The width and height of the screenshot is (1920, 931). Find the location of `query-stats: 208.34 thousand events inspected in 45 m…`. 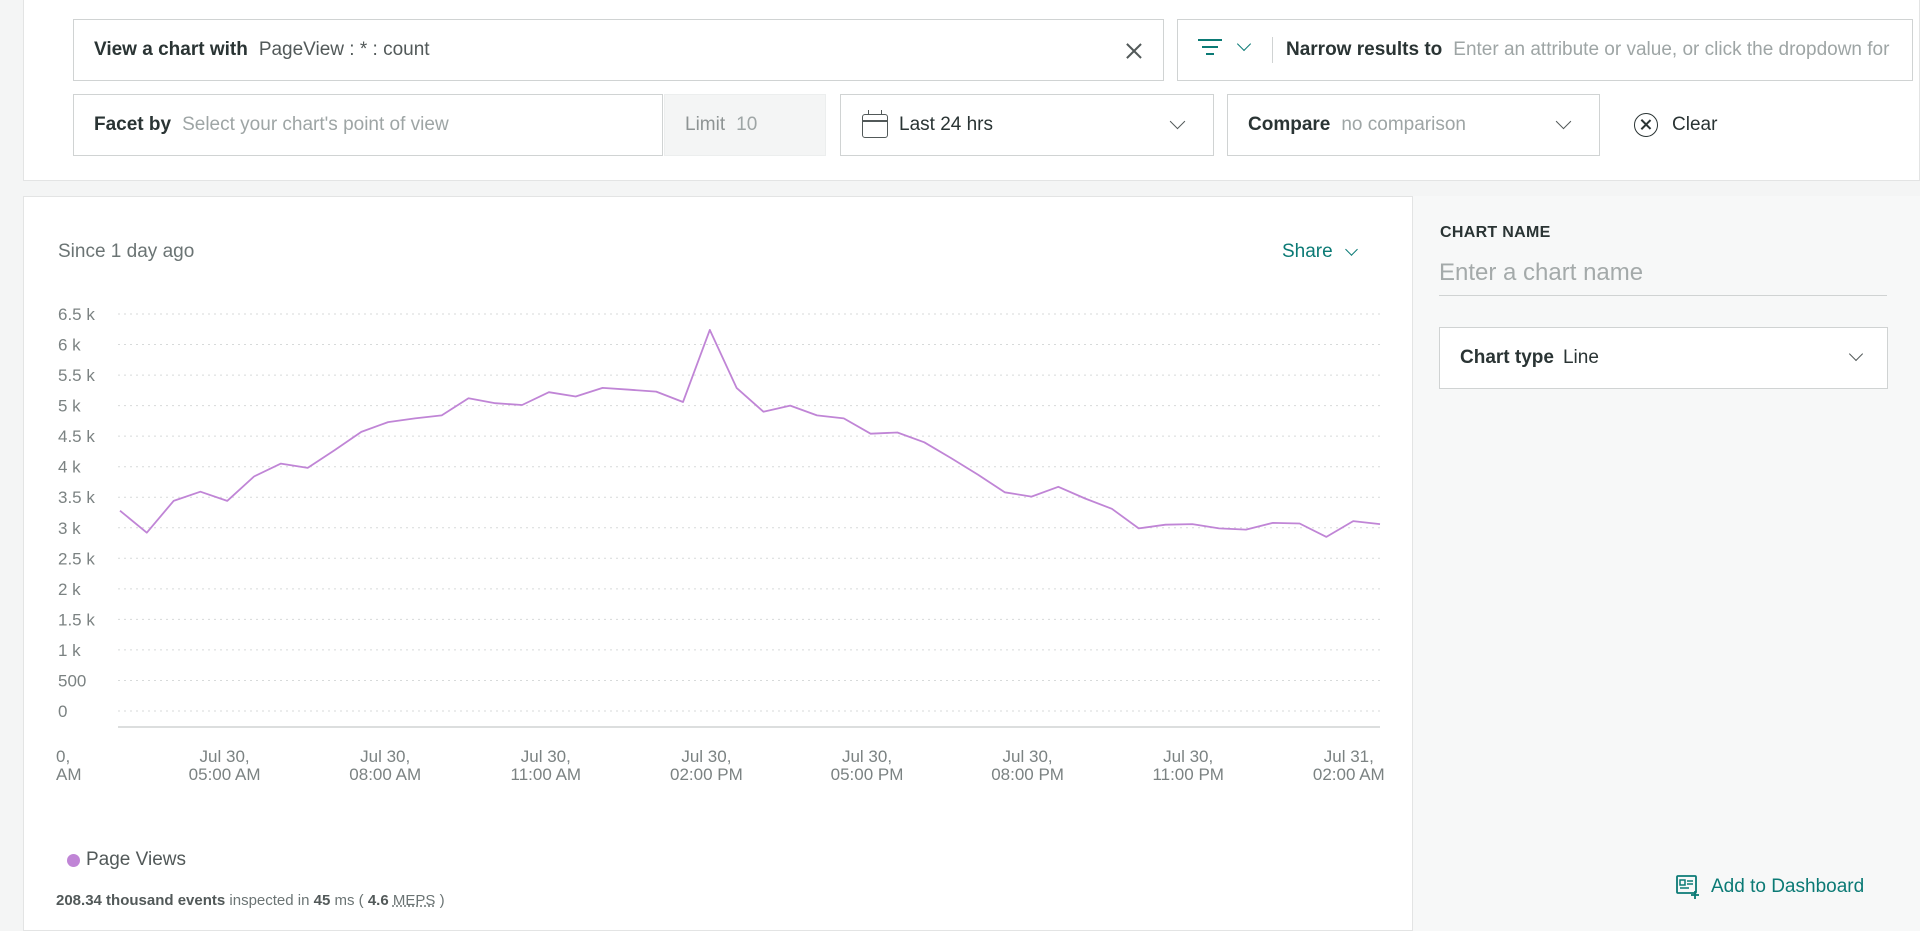

query-stats: 208.34 thousand events inspected in 45 m… is located at coordinates (250, 900).